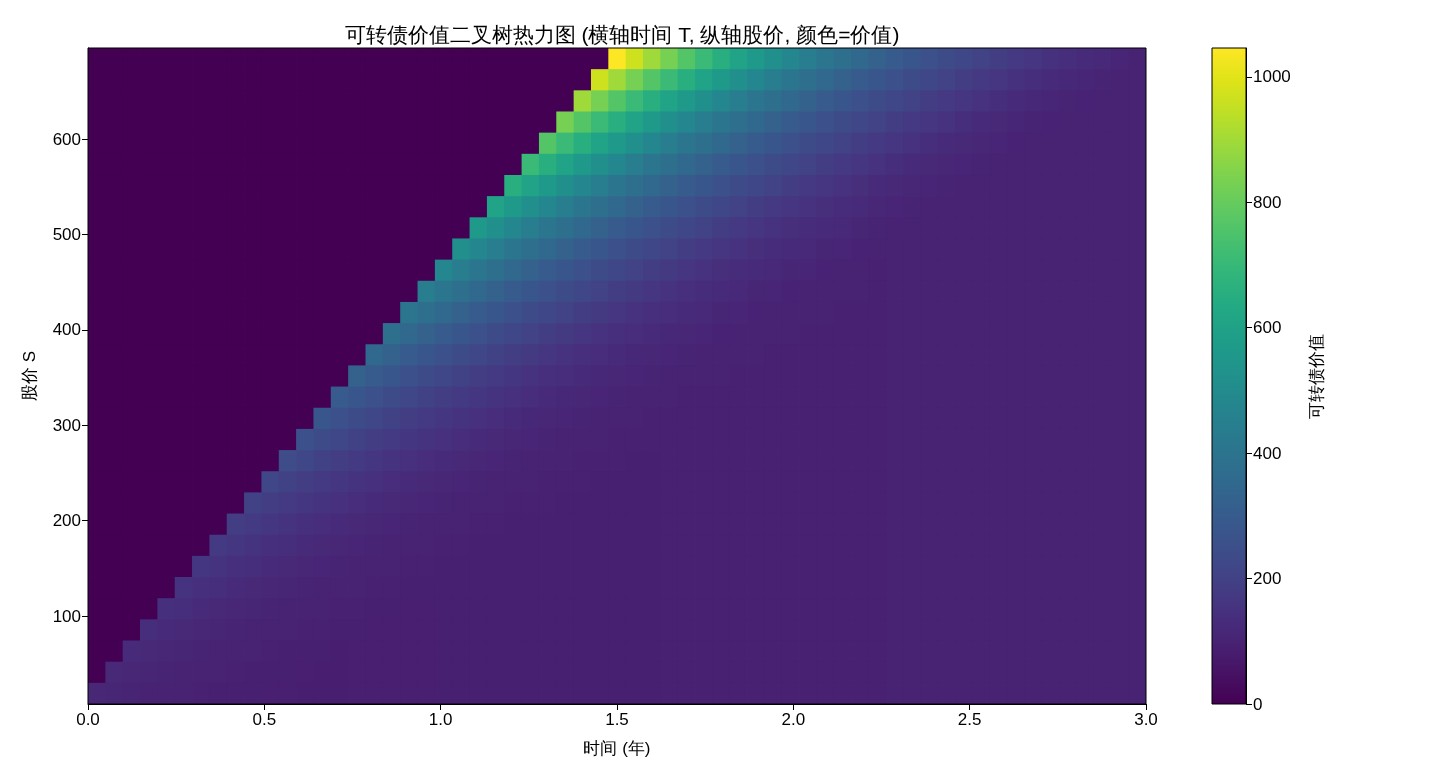 The height and width of the screenshot is (780, 1430). What do you see at coordinates (66, 234) in the screenshot?
I see `y-tick-label: 500` at bounding box center [66, 234].